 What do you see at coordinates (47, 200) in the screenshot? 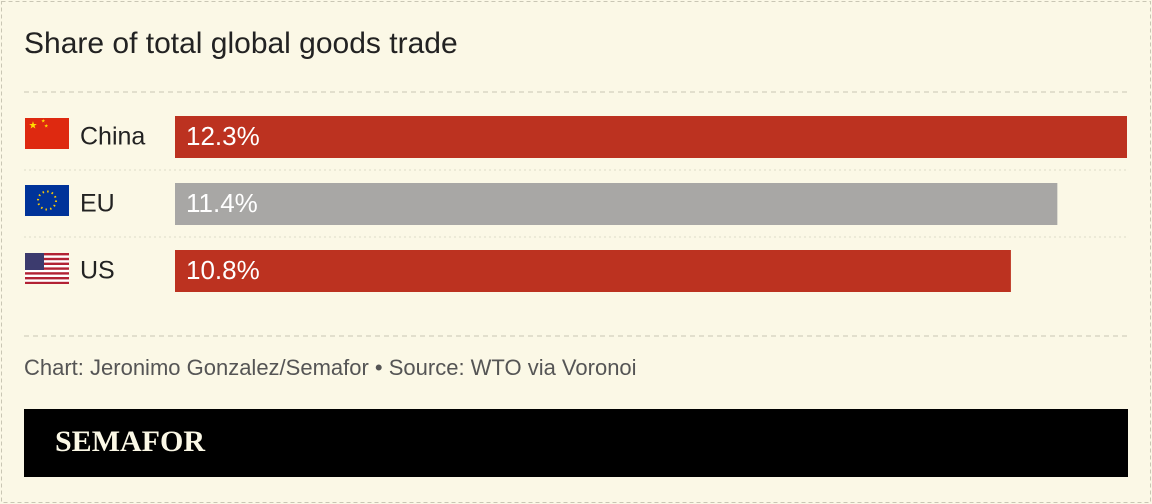
I see `flag-eu` at bounding box center [47, 200].